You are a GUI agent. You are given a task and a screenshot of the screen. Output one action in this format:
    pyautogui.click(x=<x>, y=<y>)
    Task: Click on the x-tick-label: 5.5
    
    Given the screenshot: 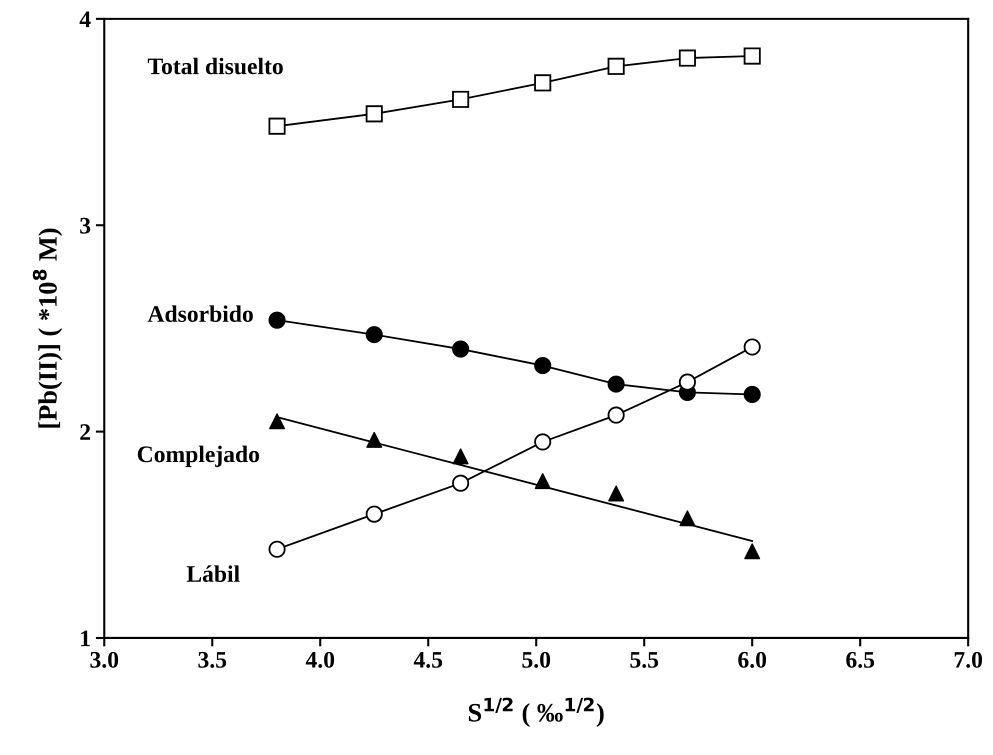 What is the action you would take?
    pyautogui.click(x=644, y=660)
    